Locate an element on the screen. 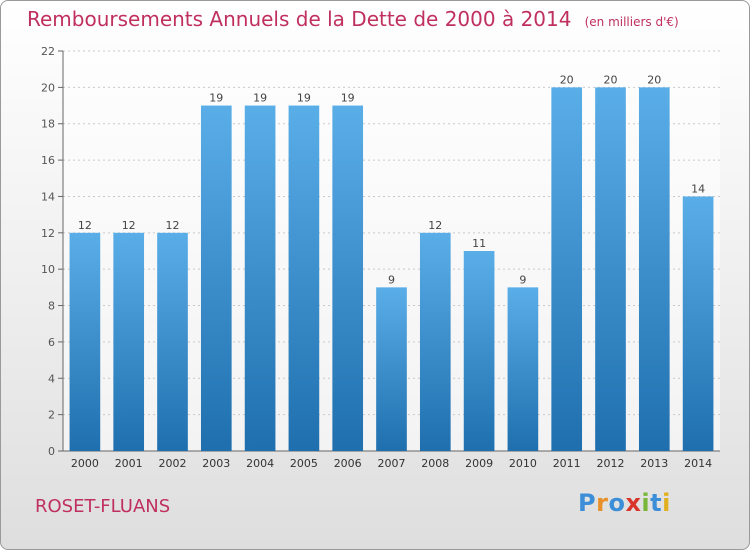 Image resolution: width=750 pixels, height=550 pixels. y-tick-label: 14 is located at coordinates (48, 196).